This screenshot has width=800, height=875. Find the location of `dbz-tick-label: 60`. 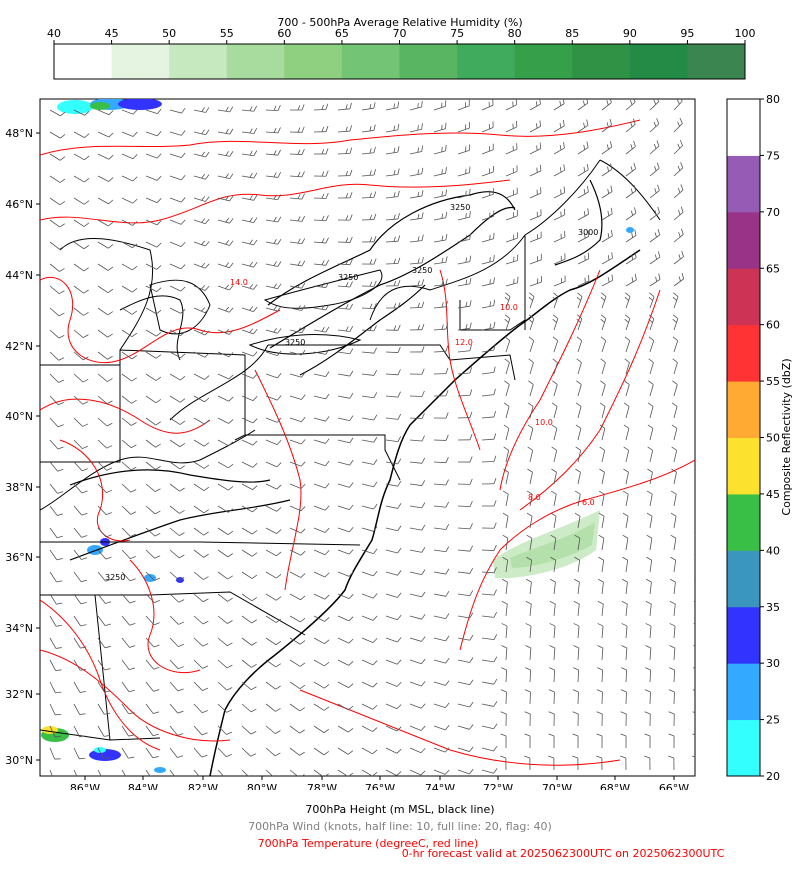

dbz-tick-label: 60 is located at coordinates (773, 325).